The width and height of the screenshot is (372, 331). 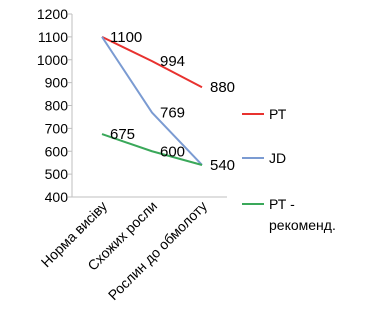 I want to click on legend-label: JD, so click(x=277, y=158).